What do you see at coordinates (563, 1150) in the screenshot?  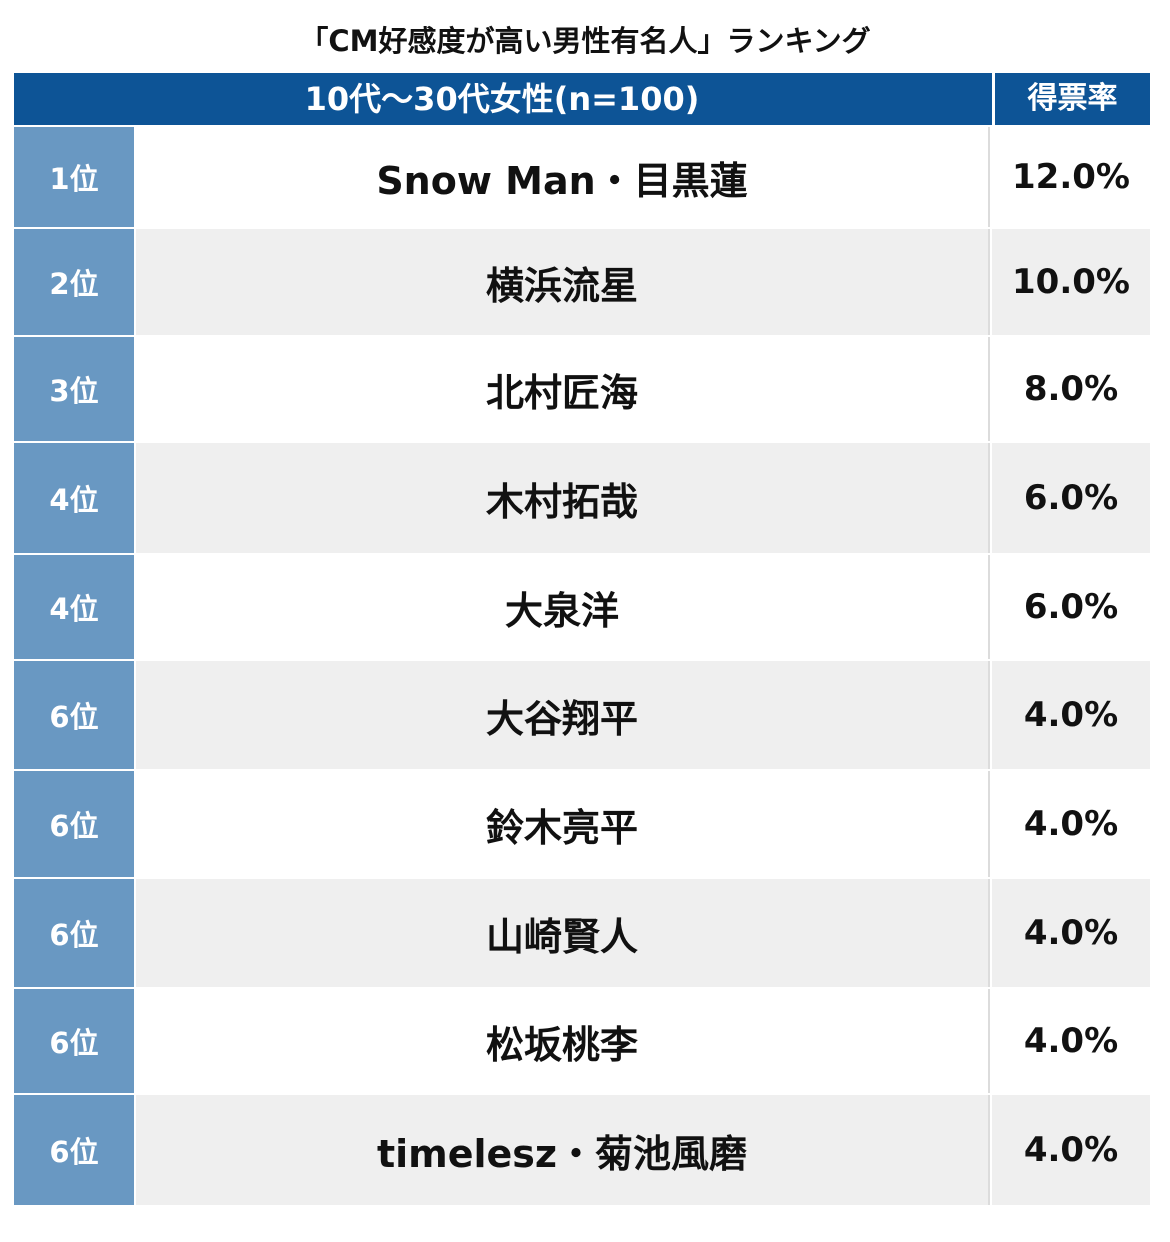 I see `name-cell: timelesz・菊池風磨` at bounding box center [563, 1150].